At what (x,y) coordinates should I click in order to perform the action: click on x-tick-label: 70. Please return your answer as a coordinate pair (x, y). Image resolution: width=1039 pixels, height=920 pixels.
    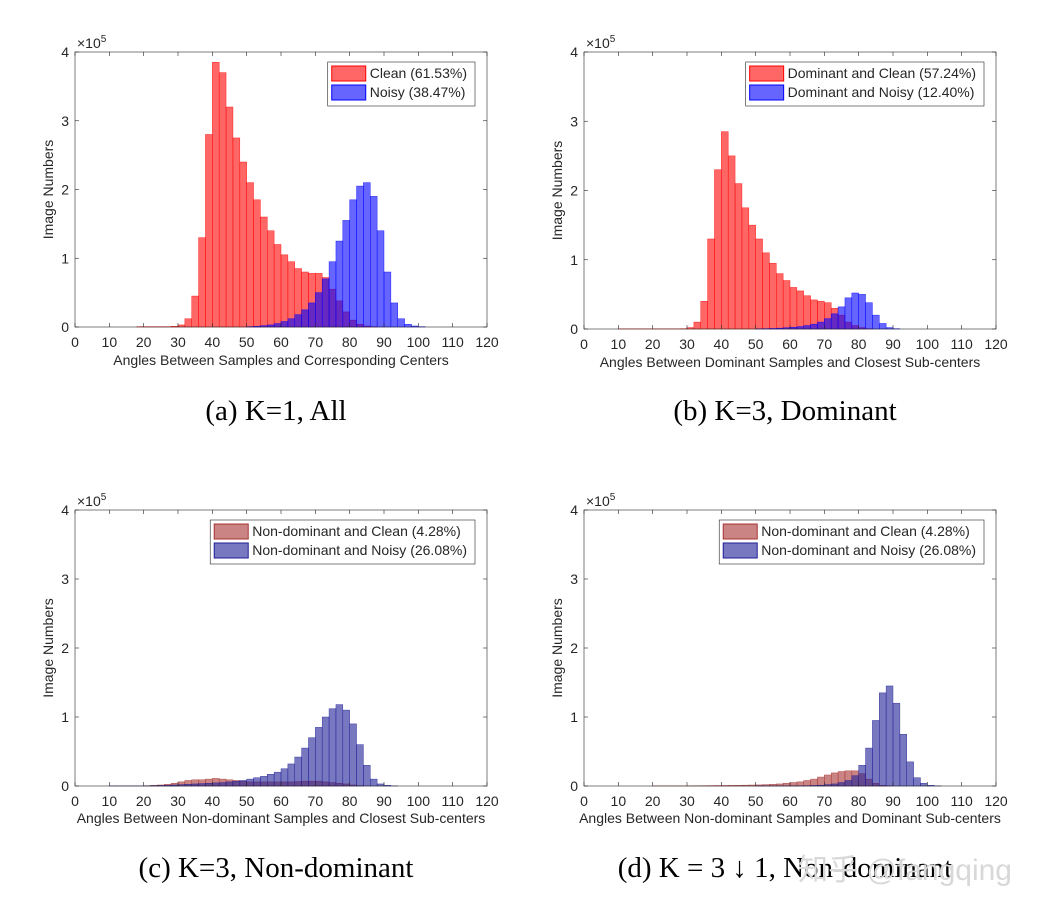
    Looking at the image, I should click on (825, 344).